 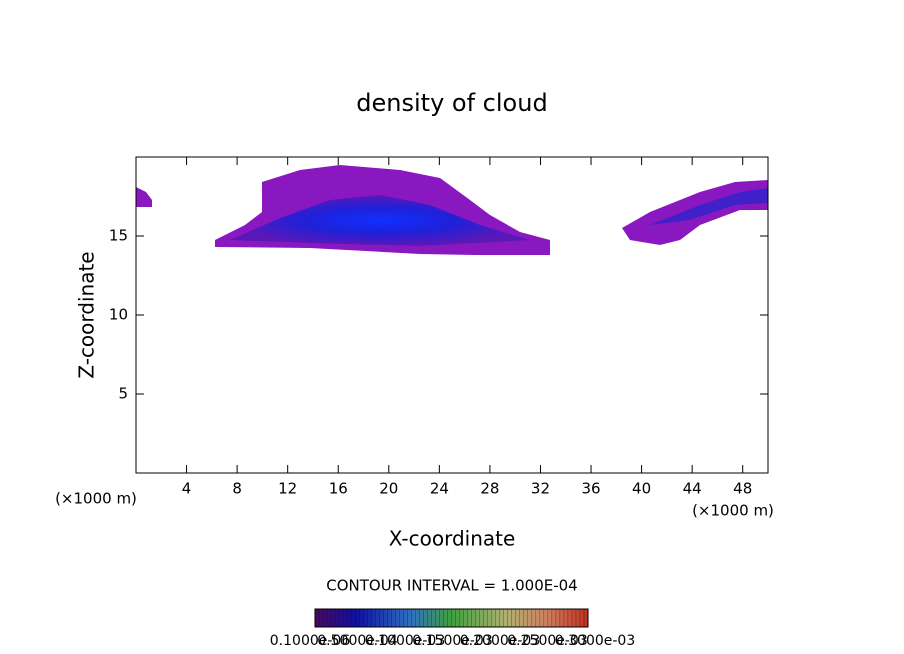 I want to click on colorbar-stripes, so click(x=451, y=618).